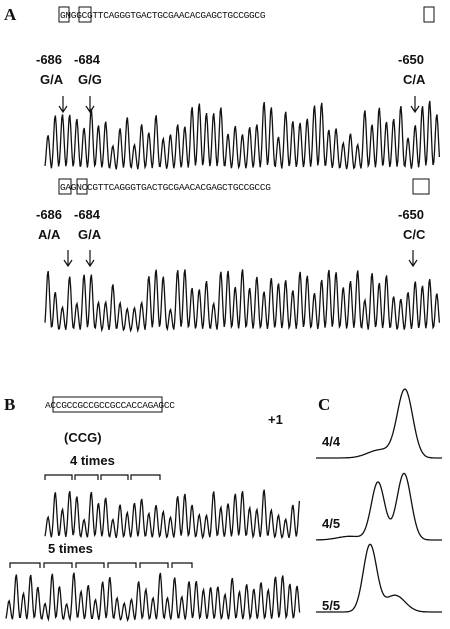  I want to click on panel-label: C, so click(324, 404).